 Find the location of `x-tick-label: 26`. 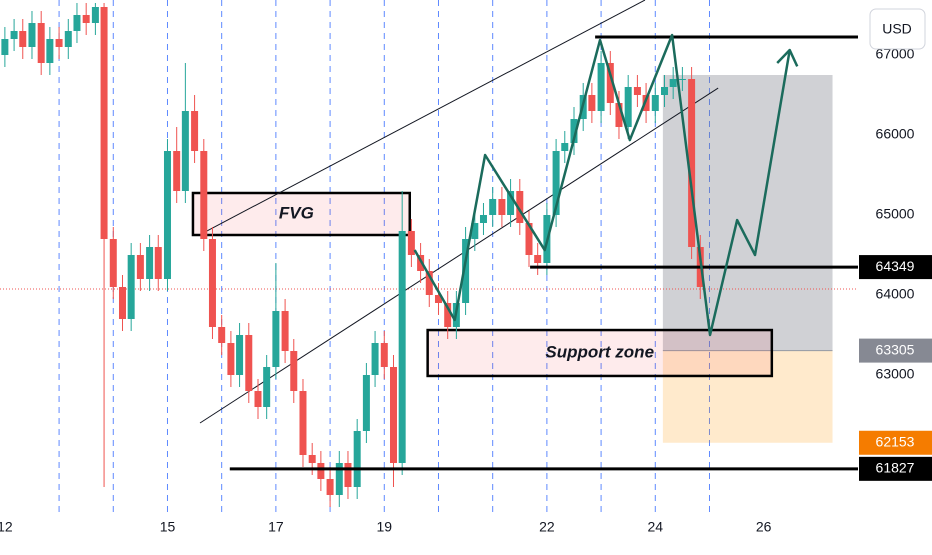

x-tick-label: 26 is located at coordinates (764, 527).